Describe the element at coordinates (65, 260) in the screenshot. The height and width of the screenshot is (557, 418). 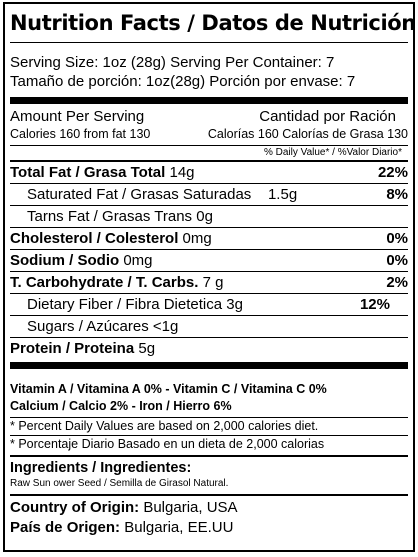
I see `nutrient-name: Sodium / Sodio` at that location.